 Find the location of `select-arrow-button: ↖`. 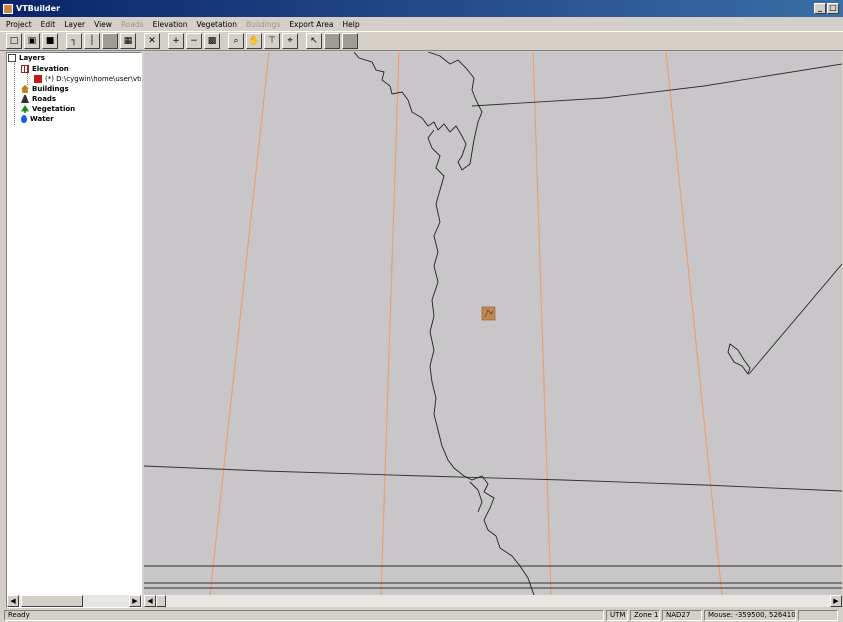

select-arrow-button: ↖ is located at coordinates (314, 41).